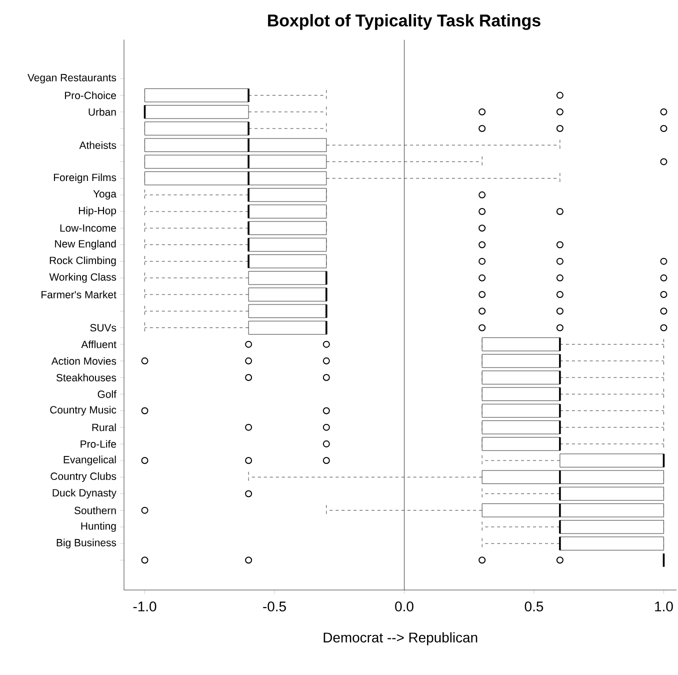 The image size is (678, 675). I want to click on y-tick-label: Pro-Life, so click(98, 444).